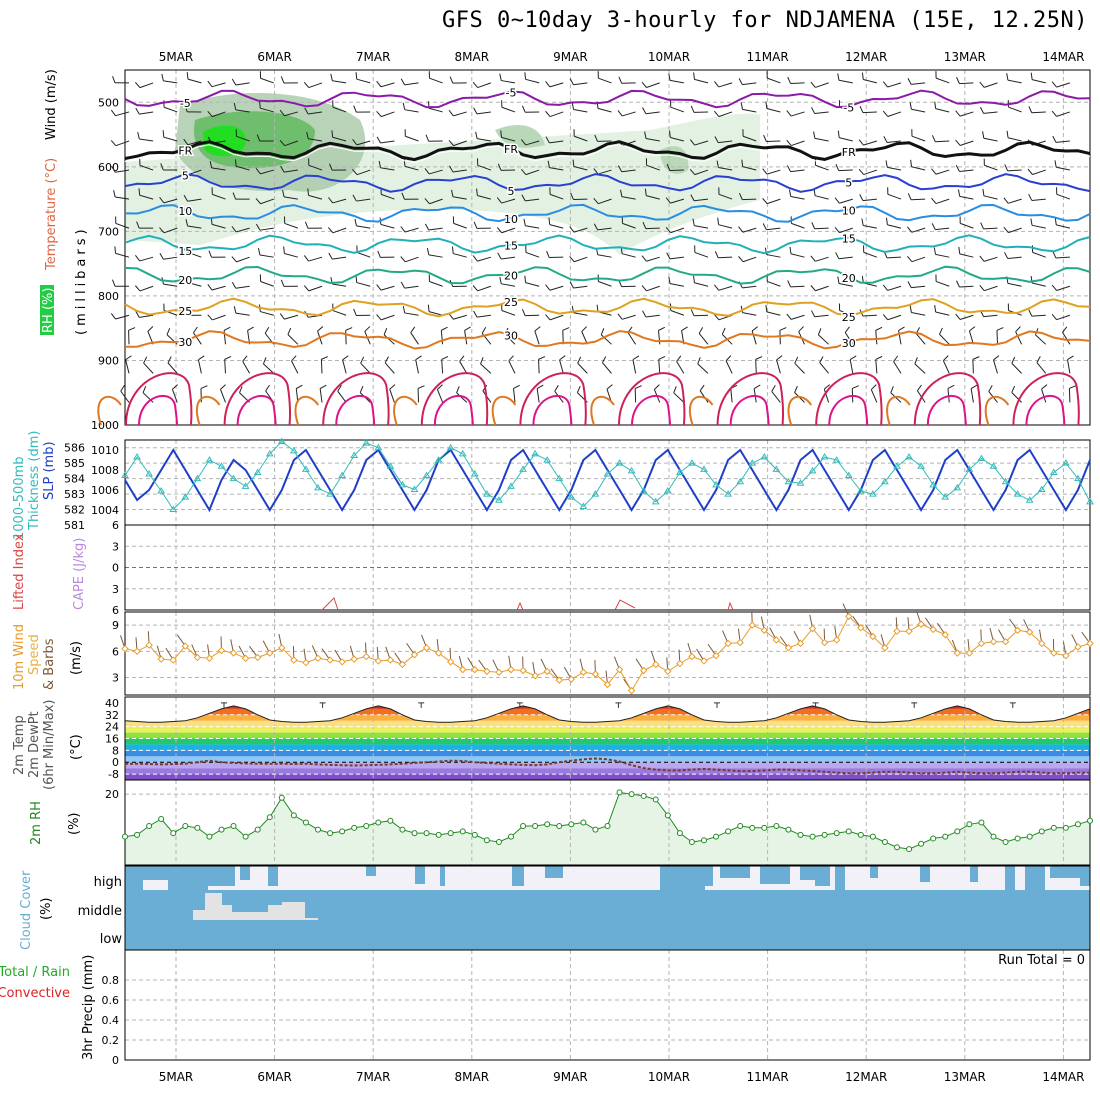 This screenshot has width=1100, height=1100. What do you see at coordinates (111, 980) in the screenshot?
I see `precip-tick: 0.8` at bounding box center [111, 980].